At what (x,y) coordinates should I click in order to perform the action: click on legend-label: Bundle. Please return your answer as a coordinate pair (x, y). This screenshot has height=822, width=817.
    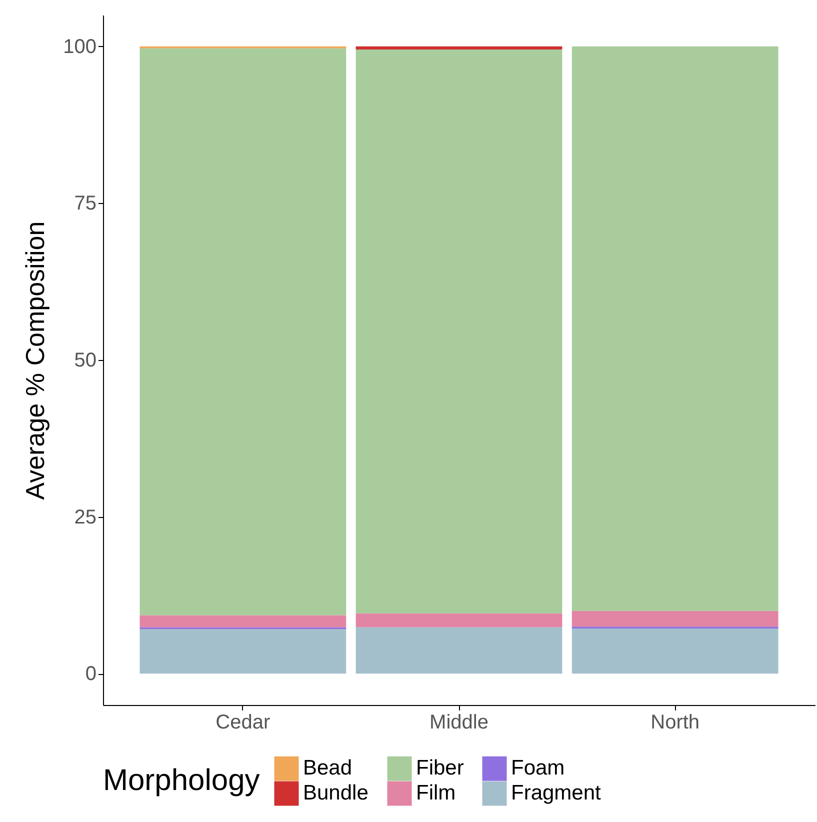
    Looking at the image, I should click on (335, 793).